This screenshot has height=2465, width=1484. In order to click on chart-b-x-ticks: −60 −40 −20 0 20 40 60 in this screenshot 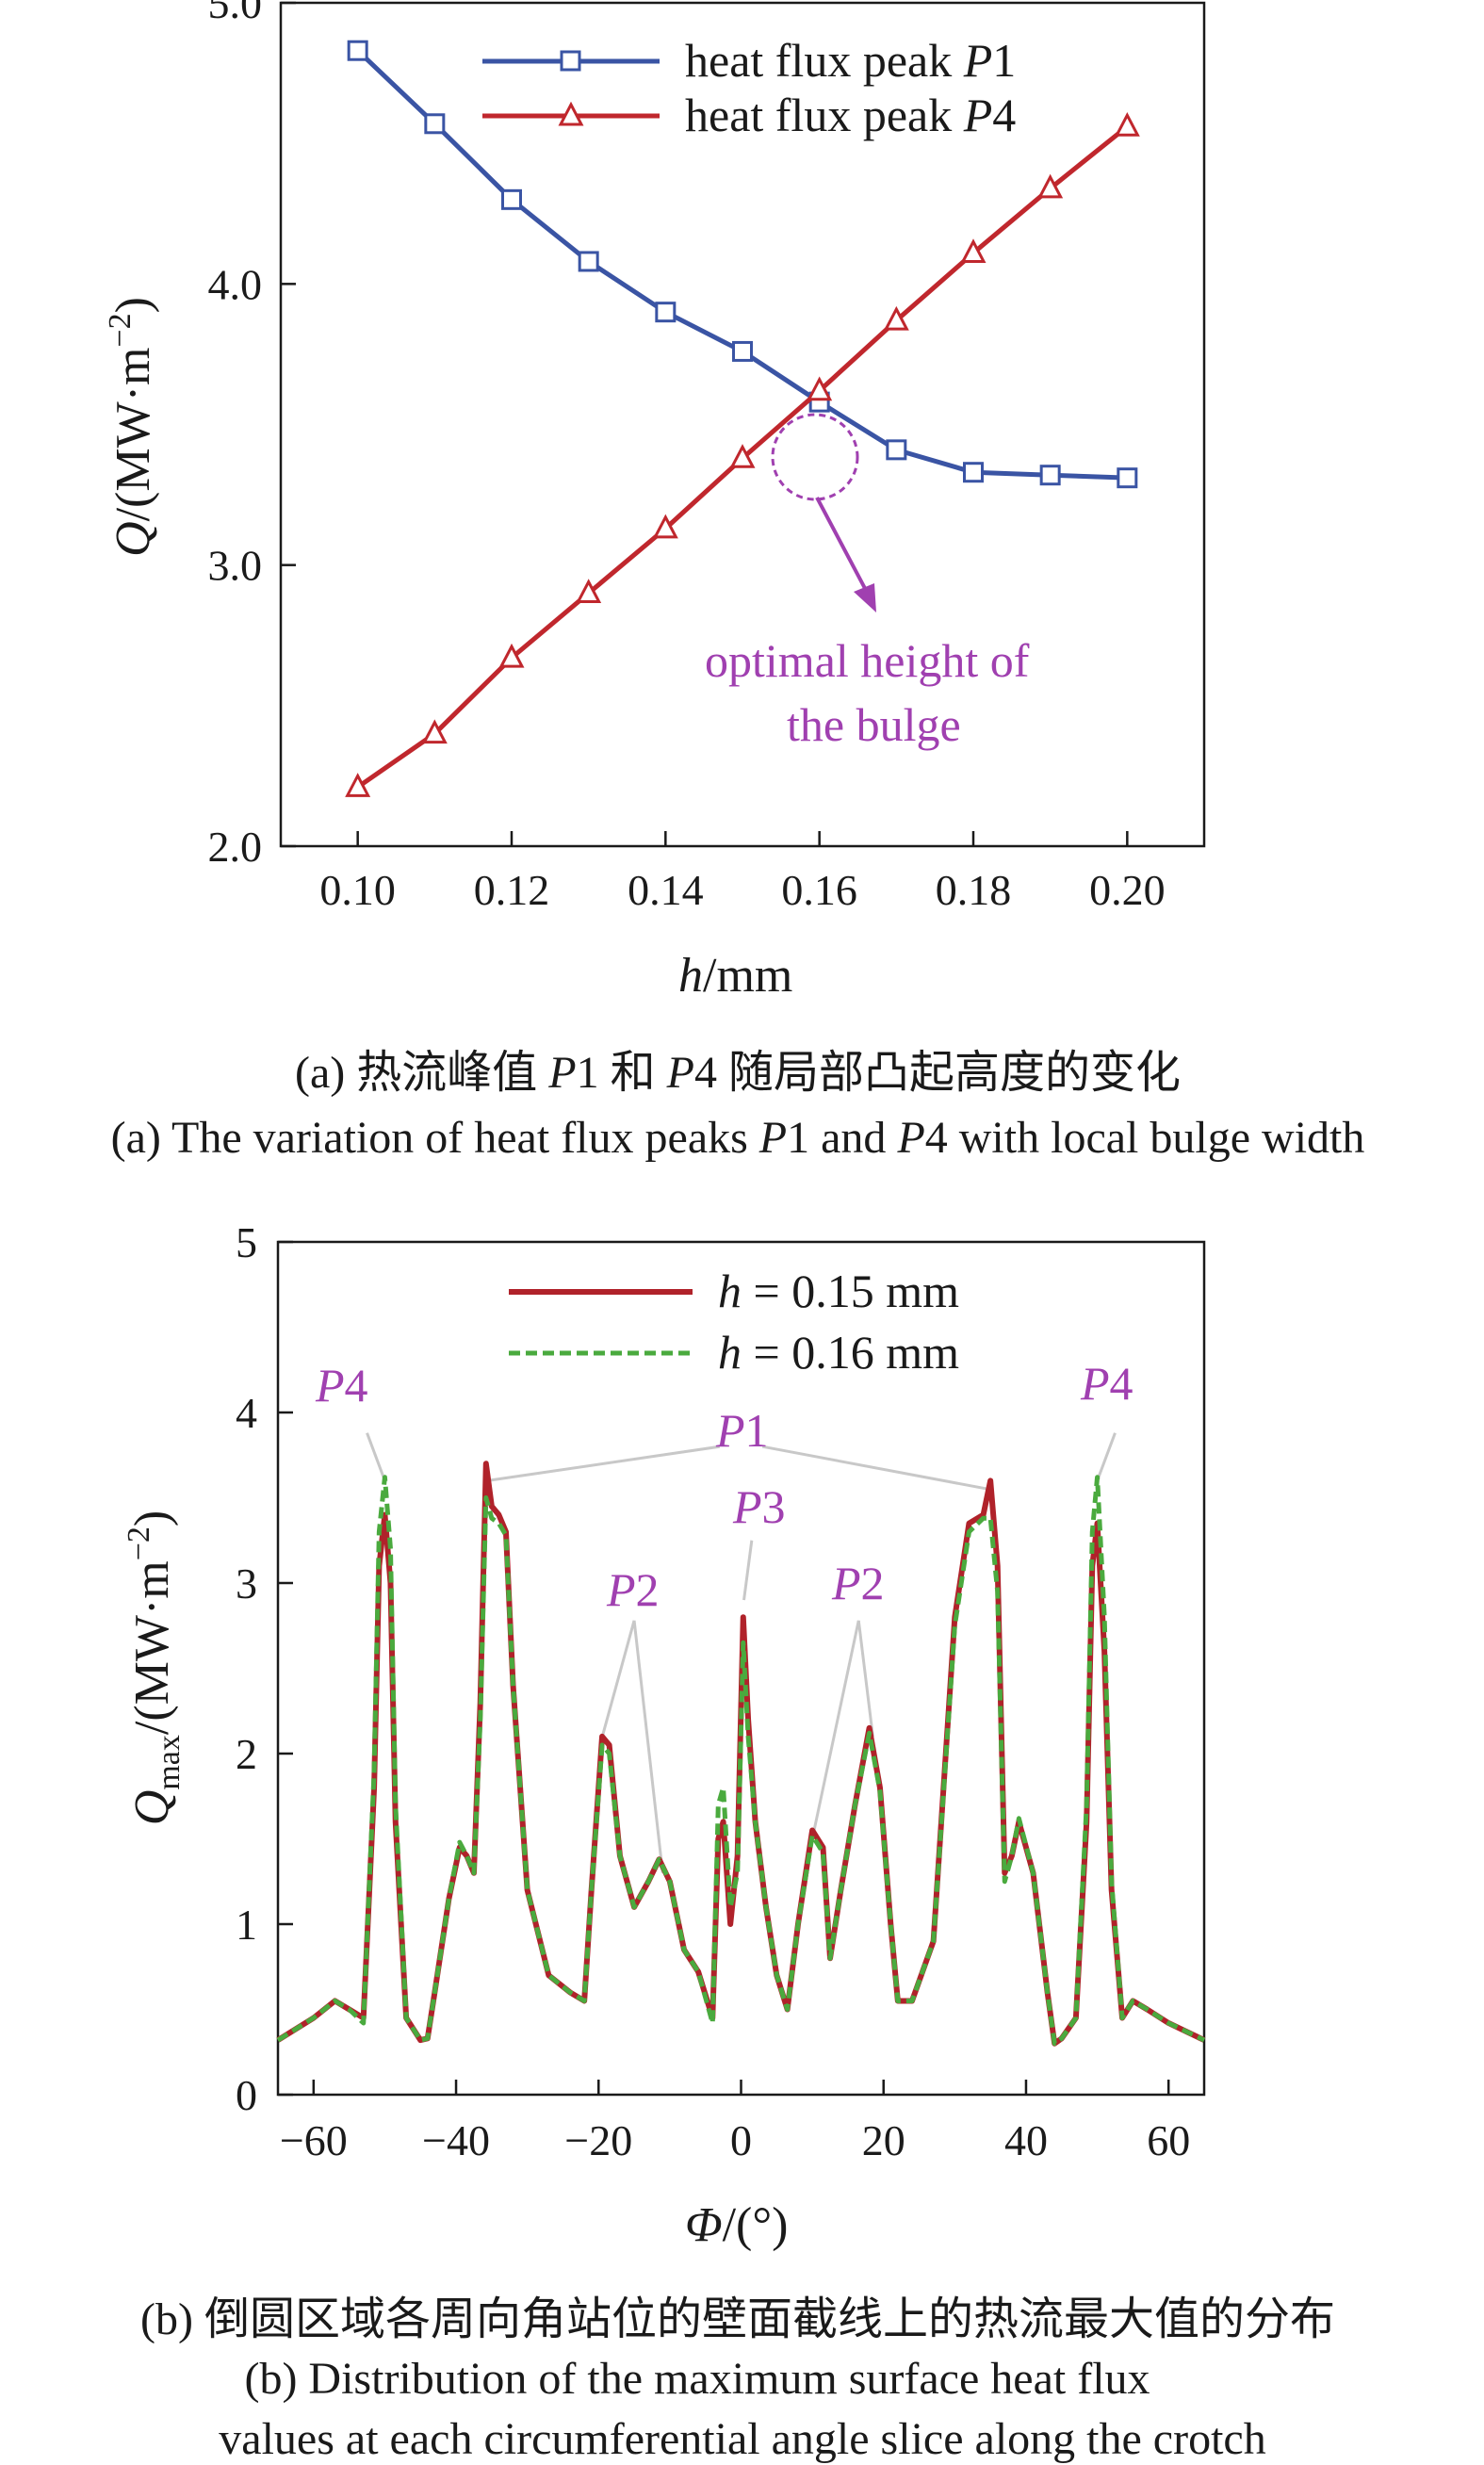, I will do `click(735, 2122)`.